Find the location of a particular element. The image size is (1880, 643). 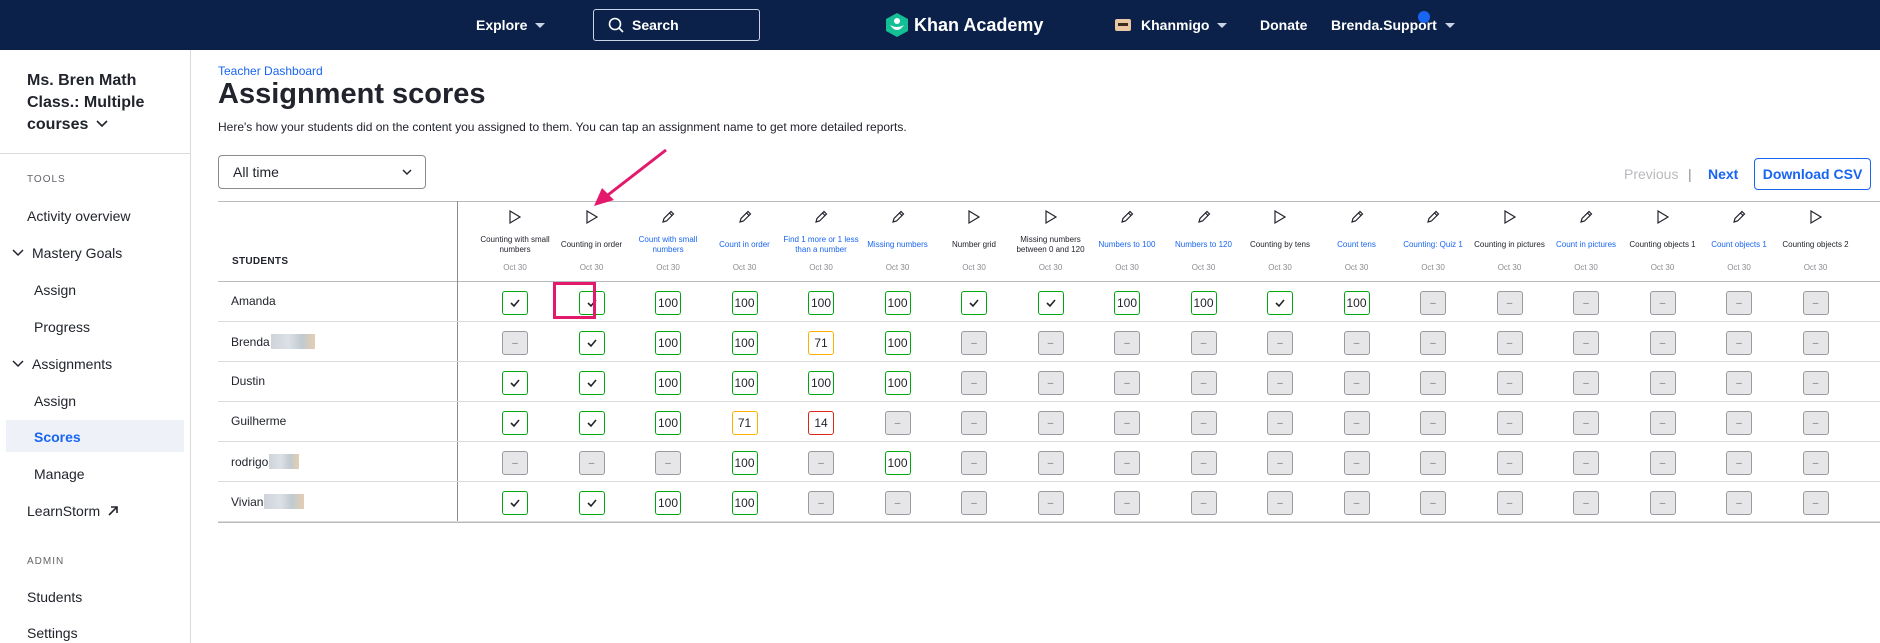

student-name-cell: Amanda is located at coordinates (253, 301).